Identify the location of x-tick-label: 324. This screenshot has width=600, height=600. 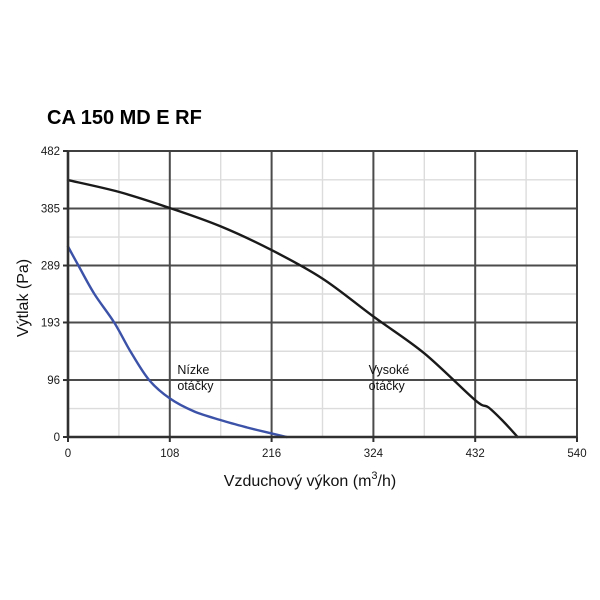
(374, 454).